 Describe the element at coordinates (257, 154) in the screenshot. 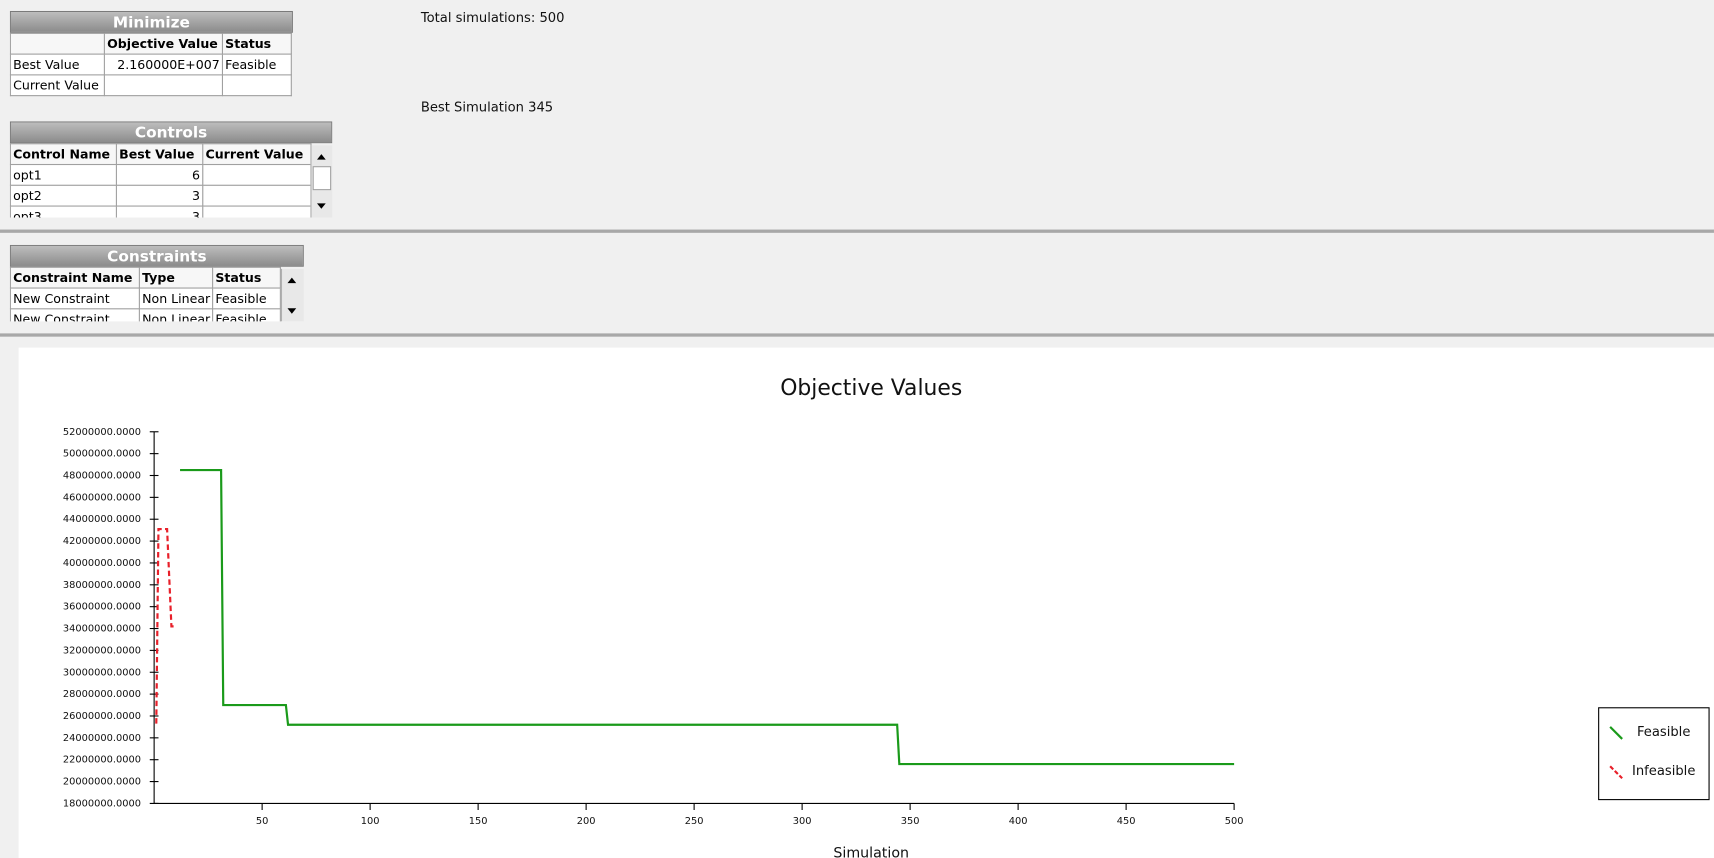

I see `header-cell: Current Value` at that location.